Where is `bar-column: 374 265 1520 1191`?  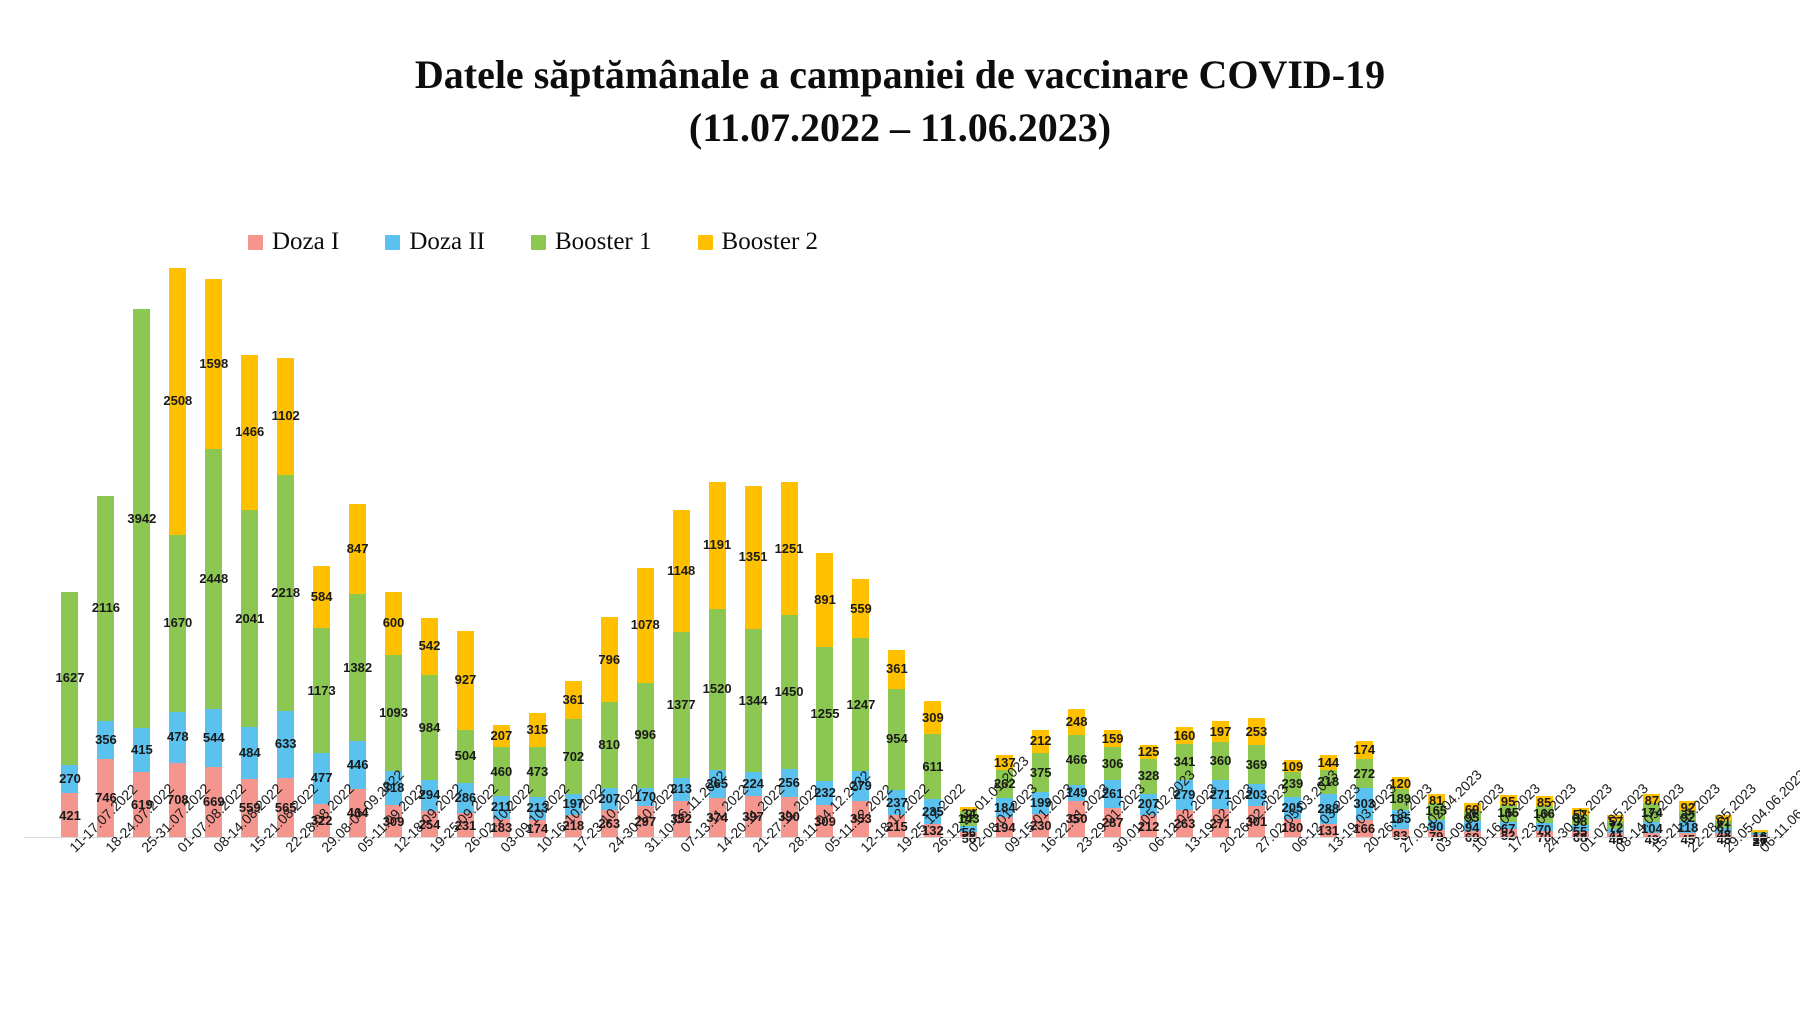 bar-column: 374 265 1520 1191 is located at coordinates (717, 548).